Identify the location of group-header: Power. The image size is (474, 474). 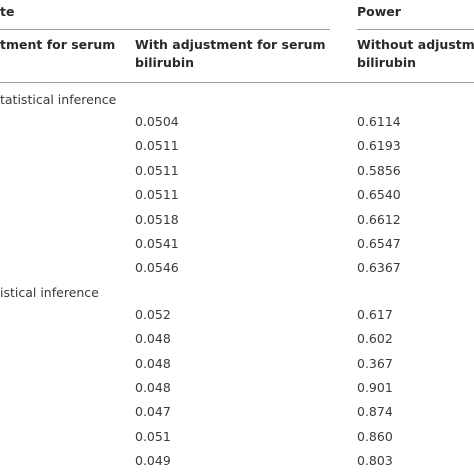
(379, 11).